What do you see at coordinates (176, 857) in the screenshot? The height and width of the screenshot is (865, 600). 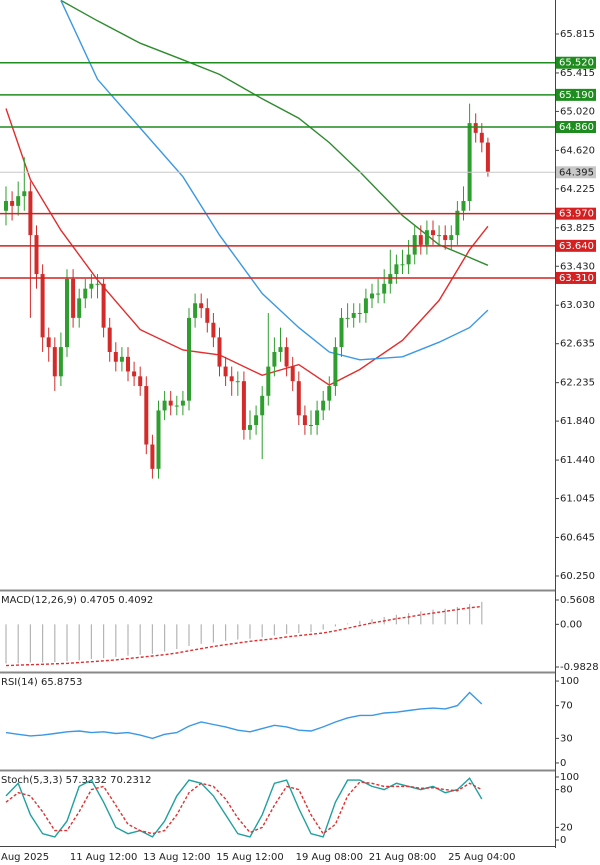 I see `x-tick-label: 13 Aug 12:00` at bounding box center [176, 857].